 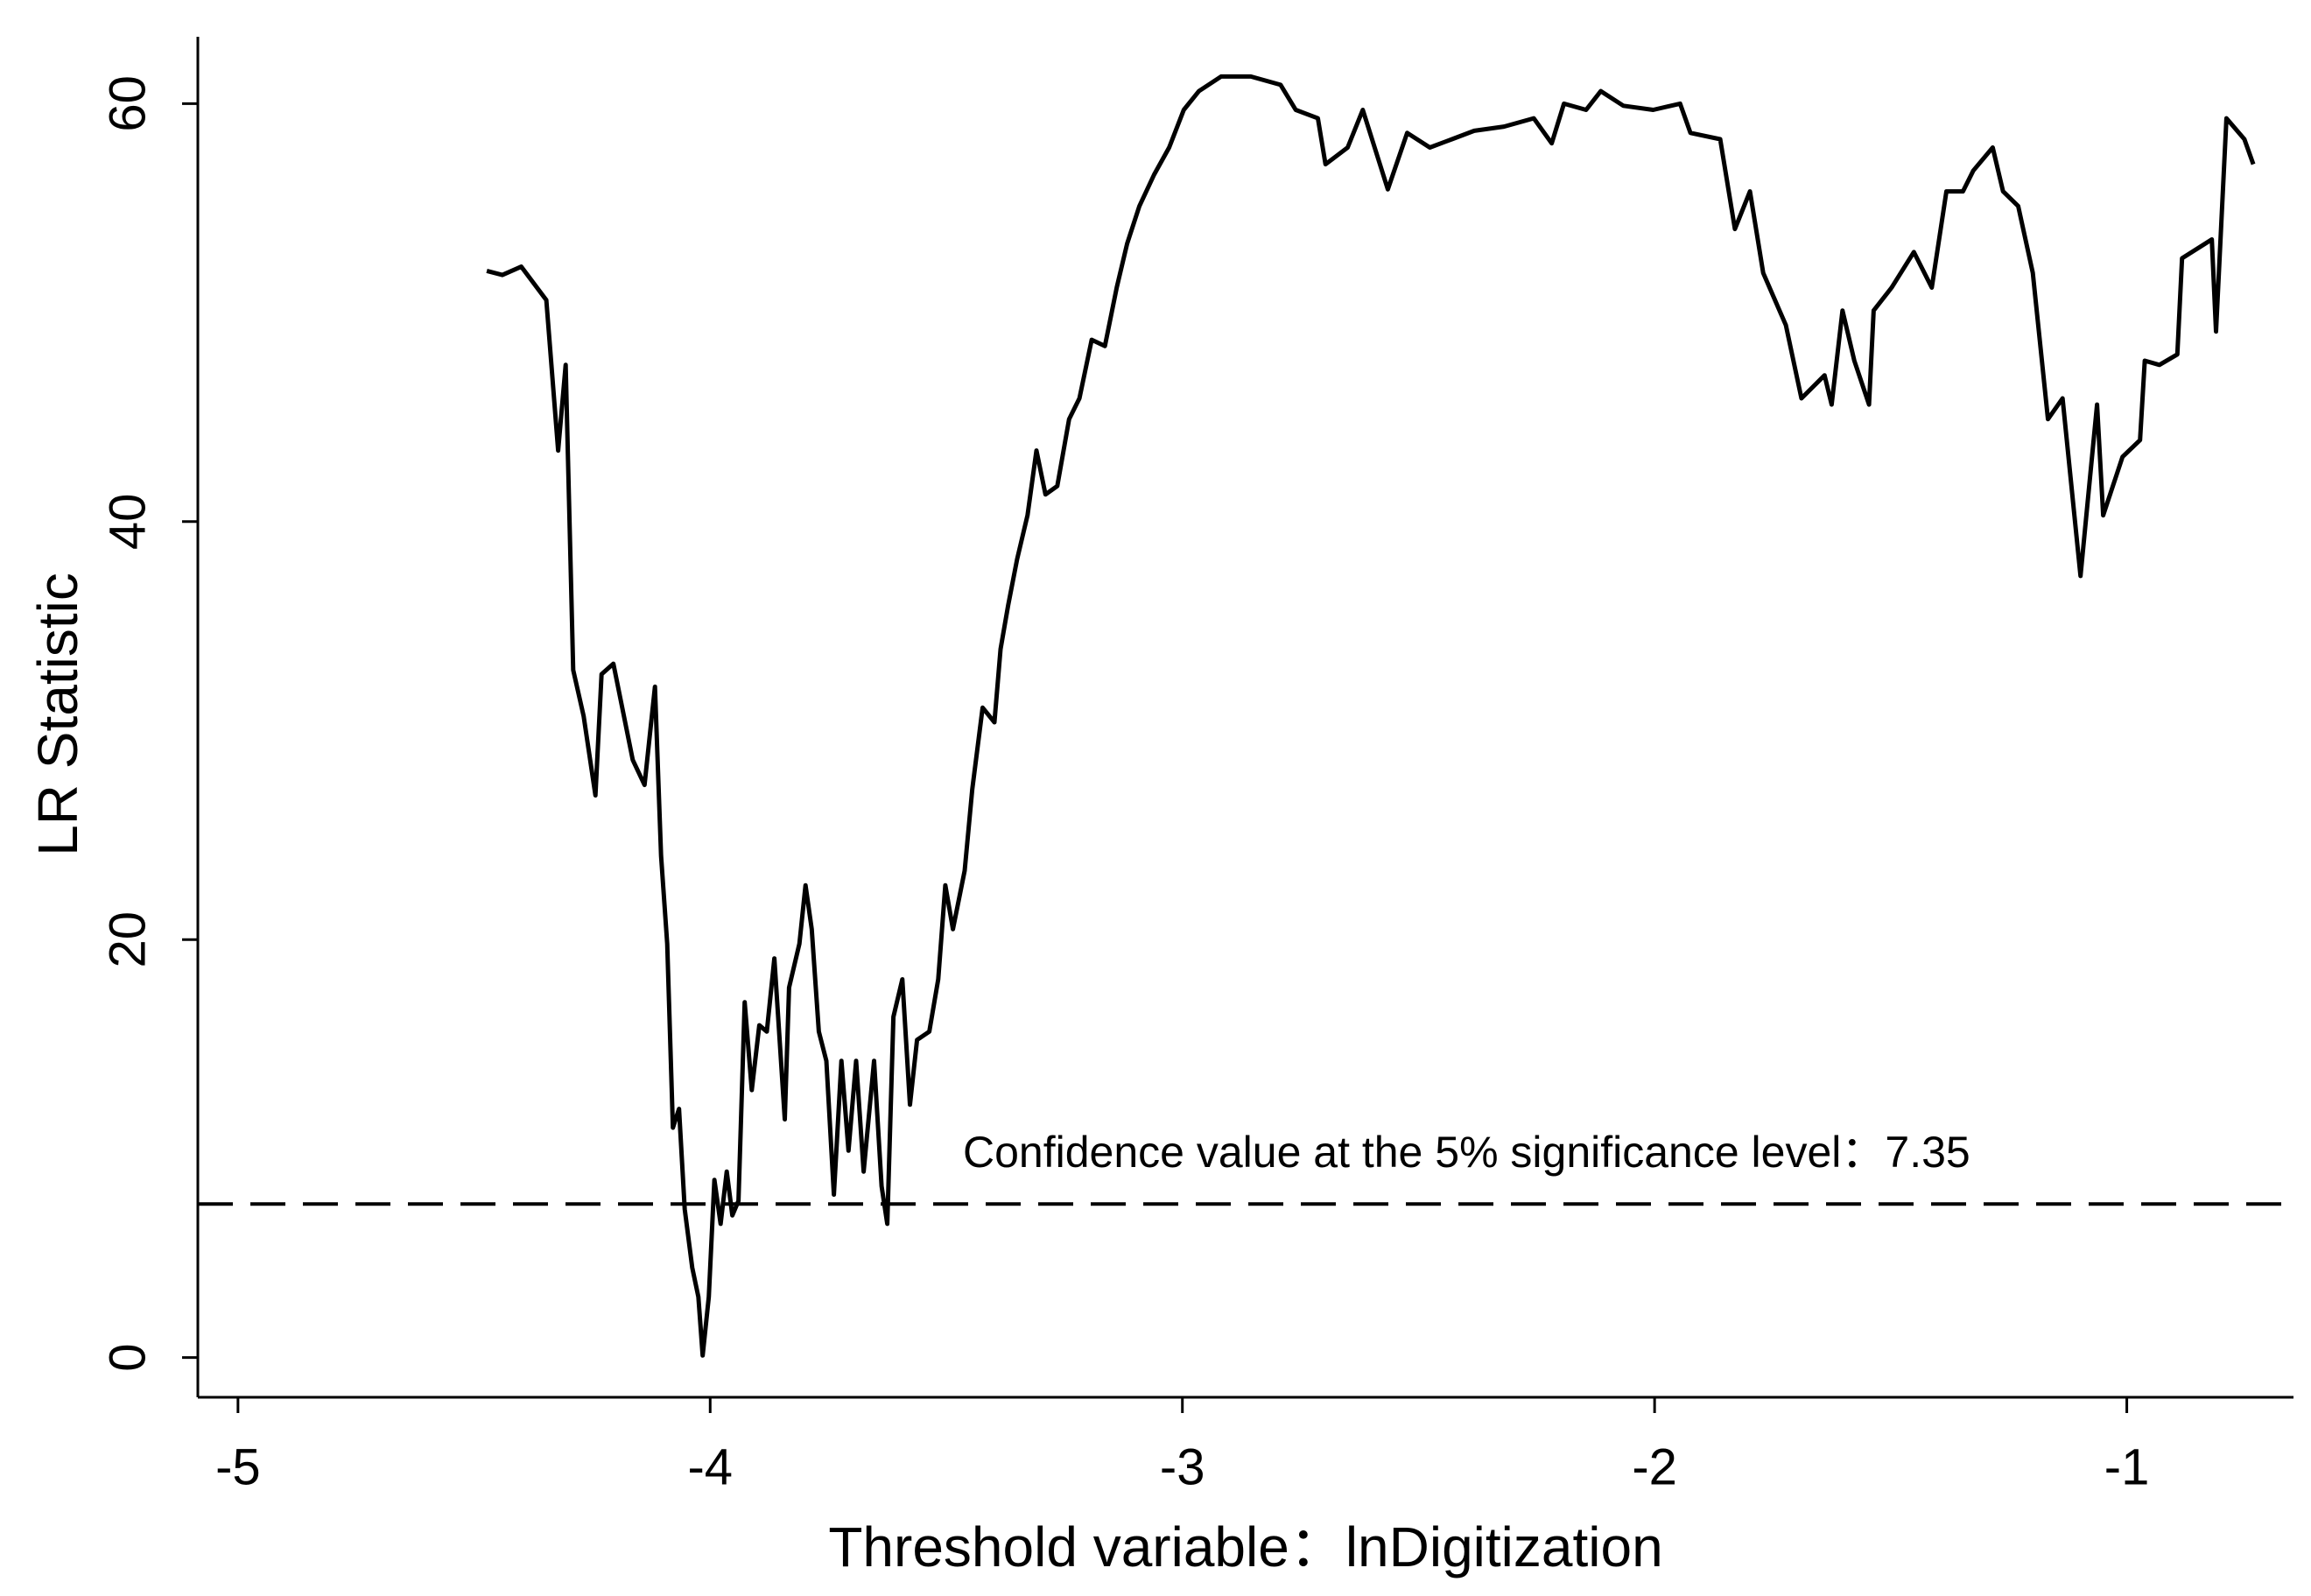 I want to click on x-tick-label: -1, so click(x=2127, y=1466).